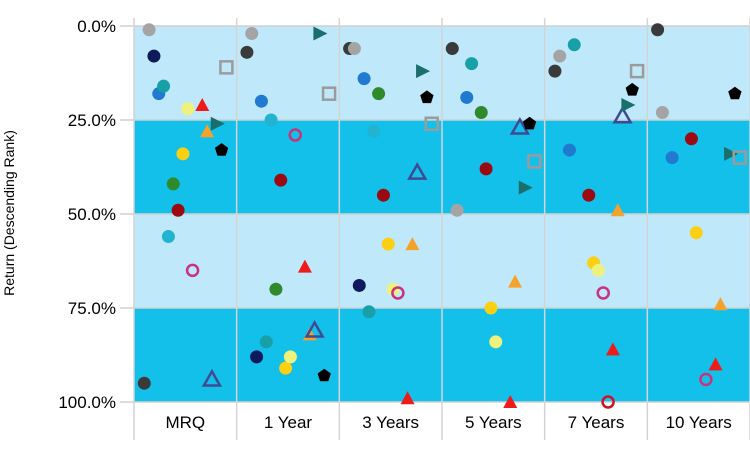 This screenshot has width=750, height=451. I want to click on y-axis-label: Return (Descending Rank), so click(9, 213).